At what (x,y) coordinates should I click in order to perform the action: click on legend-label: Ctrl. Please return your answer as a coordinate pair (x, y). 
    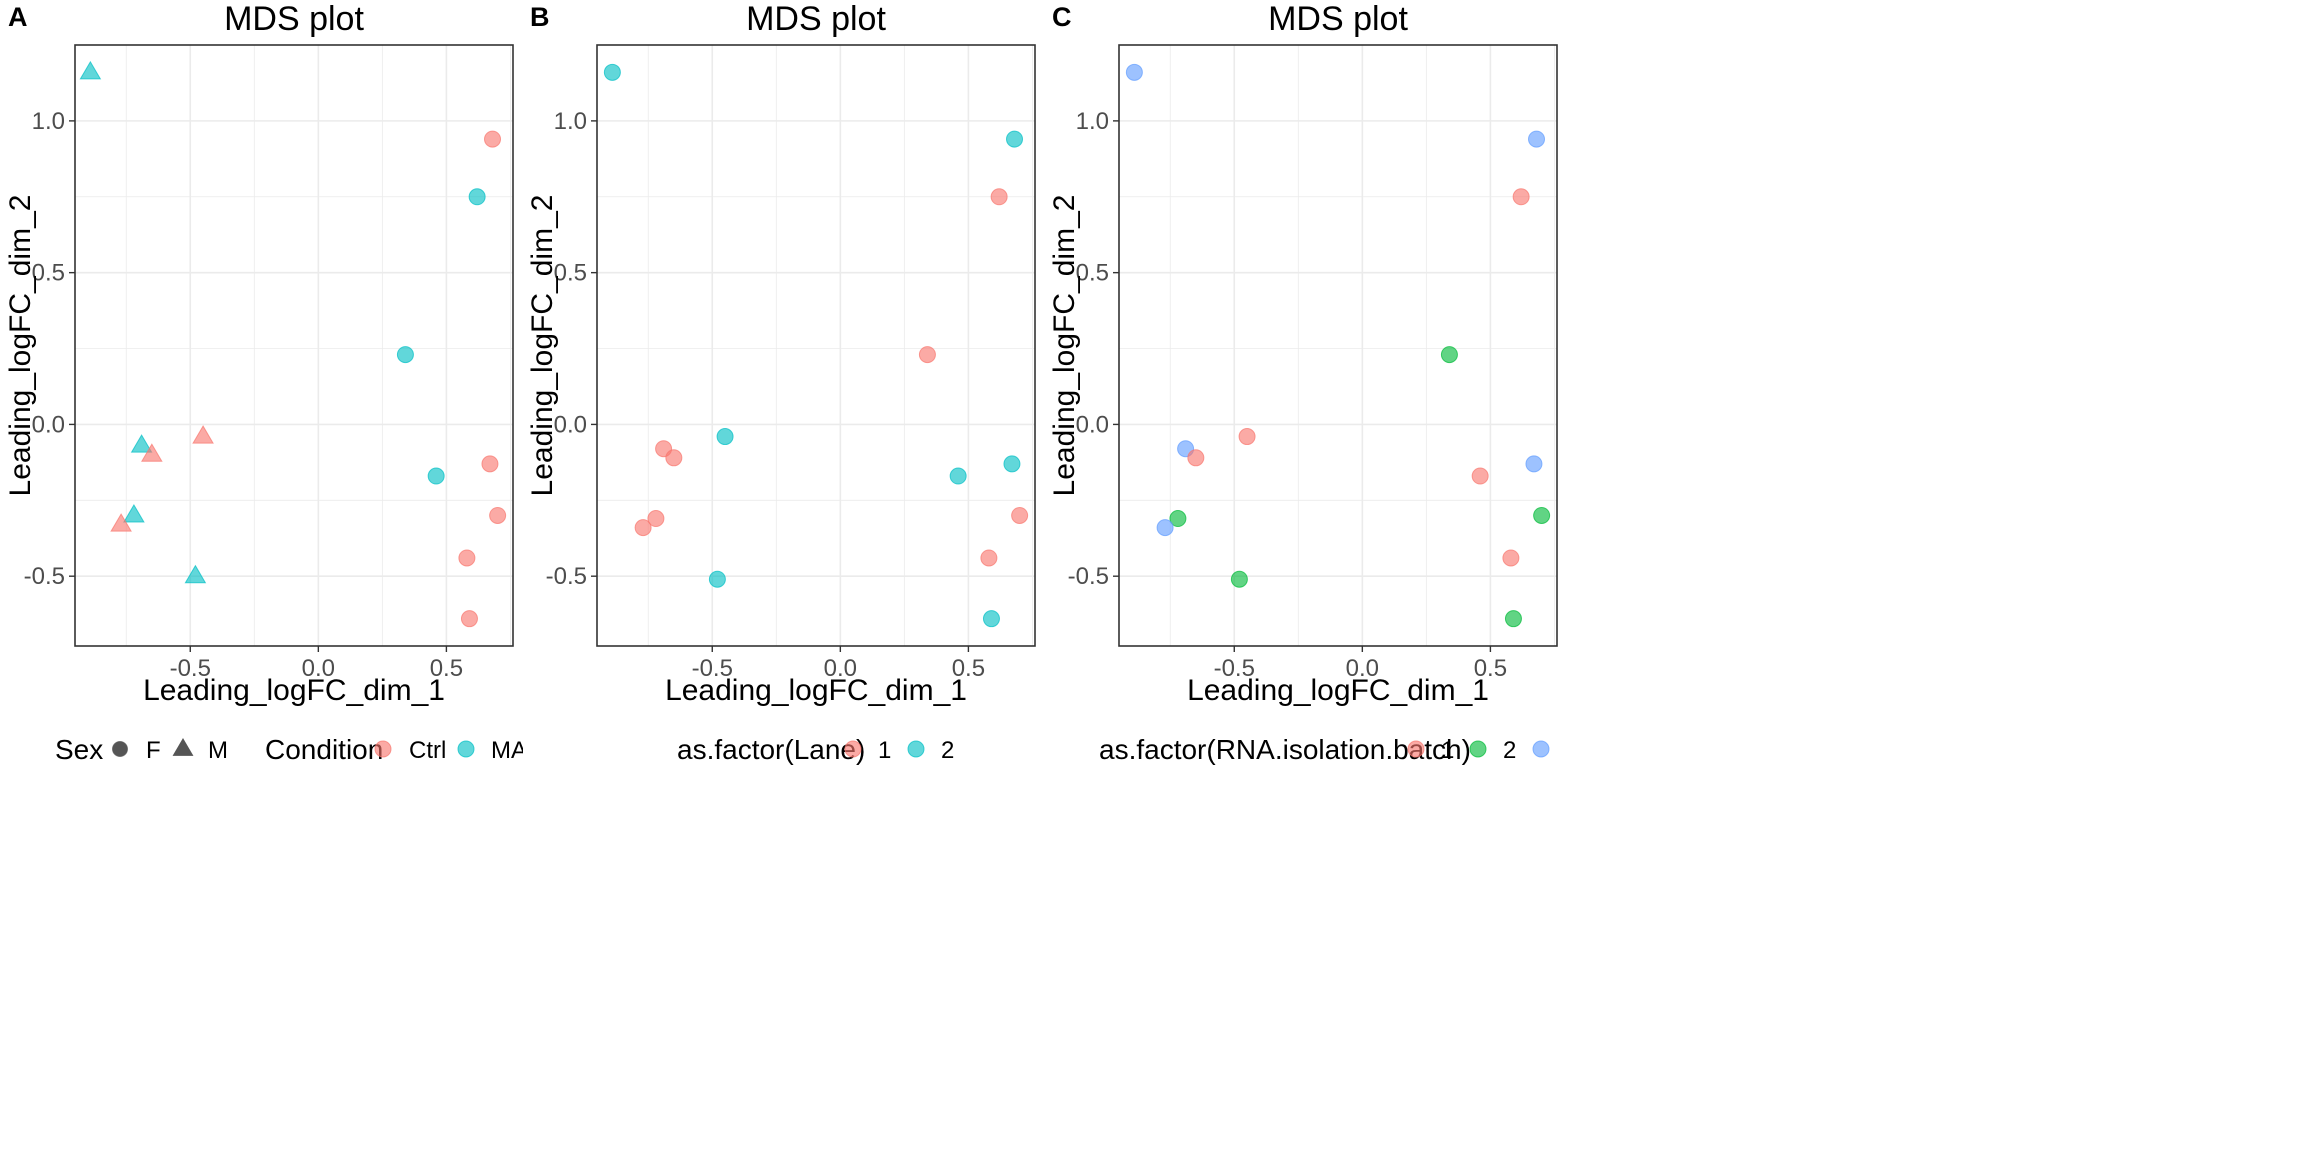
    Looking at the image, I should click on (427, 750).